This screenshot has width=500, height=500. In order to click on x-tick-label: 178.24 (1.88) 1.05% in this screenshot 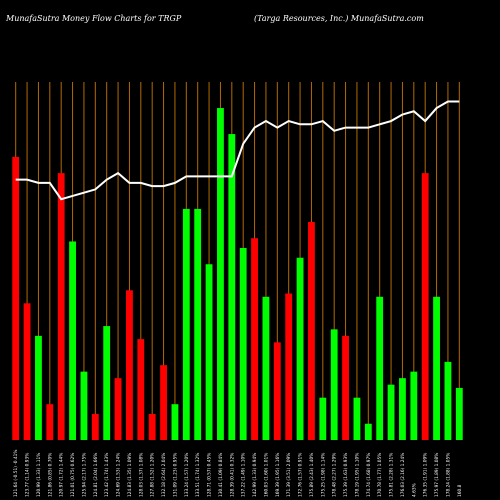, I will do `click(448, 475)`.